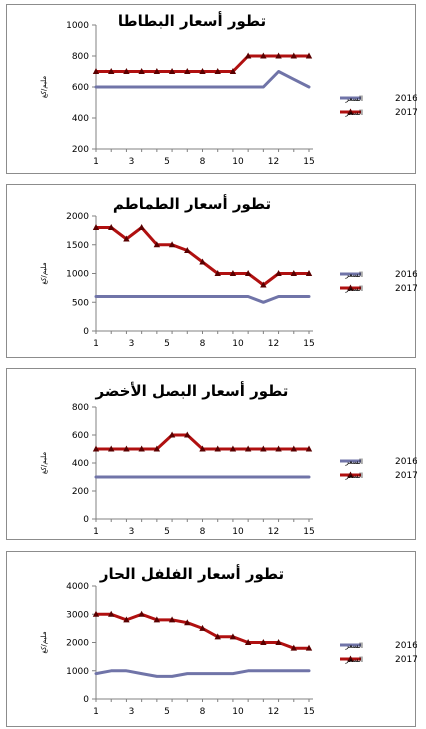 Image resolution: width=426 pixels, height=729 pixels. I want to click on chart-title: تطور أسعار البصل الأخضر, so click(192, 390).